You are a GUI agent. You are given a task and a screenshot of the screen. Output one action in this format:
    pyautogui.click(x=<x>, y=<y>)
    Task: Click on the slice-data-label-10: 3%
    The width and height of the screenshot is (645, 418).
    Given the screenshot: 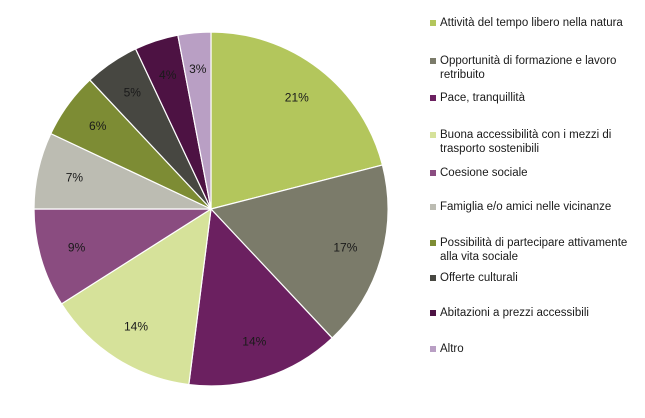 What is the action you would take?
    pyautogui.click(x=198, y=69)
    